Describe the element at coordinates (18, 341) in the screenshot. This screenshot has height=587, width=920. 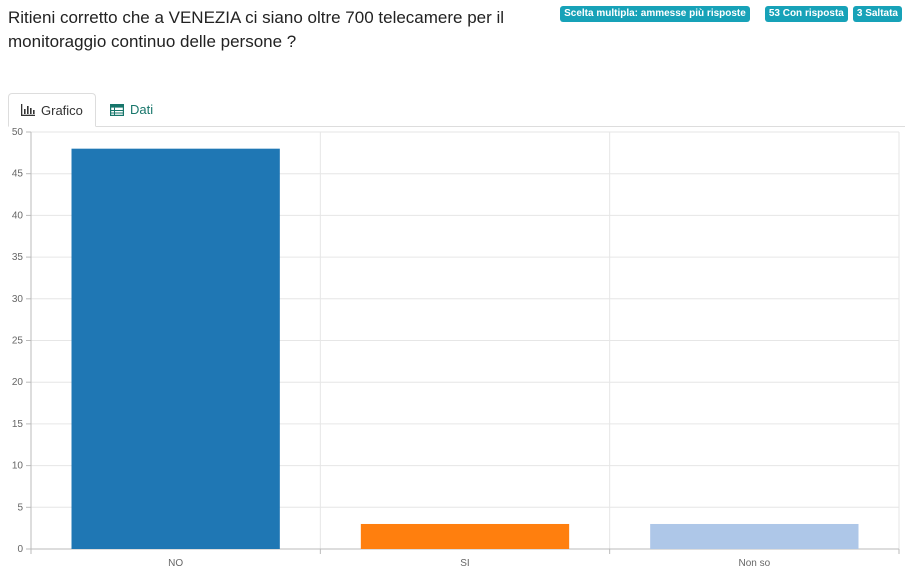
I see `y-tick-label: 25` at that location.